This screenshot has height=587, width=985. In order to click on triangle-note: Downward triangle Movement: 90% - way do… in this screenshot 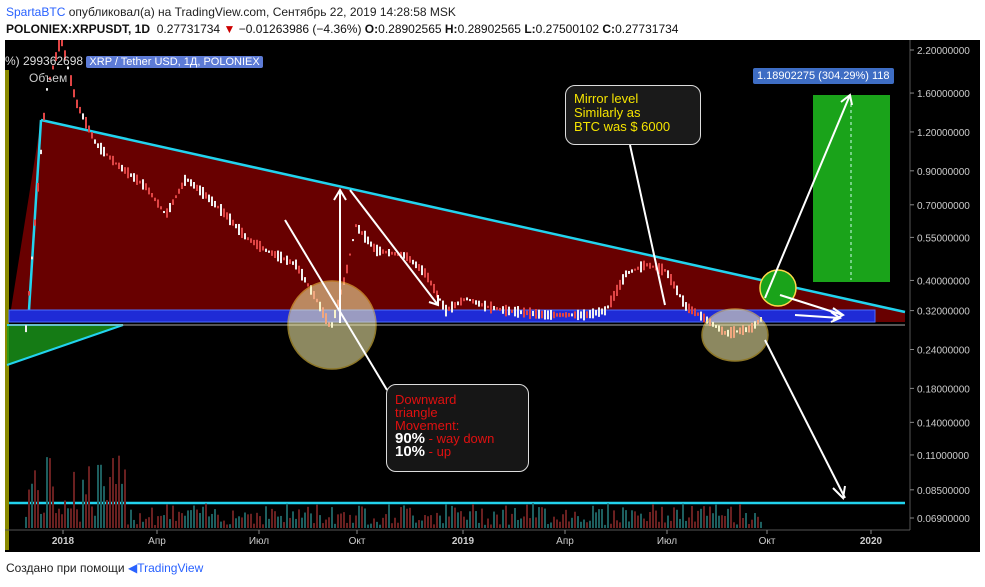, I will do `click(457, 428)`.